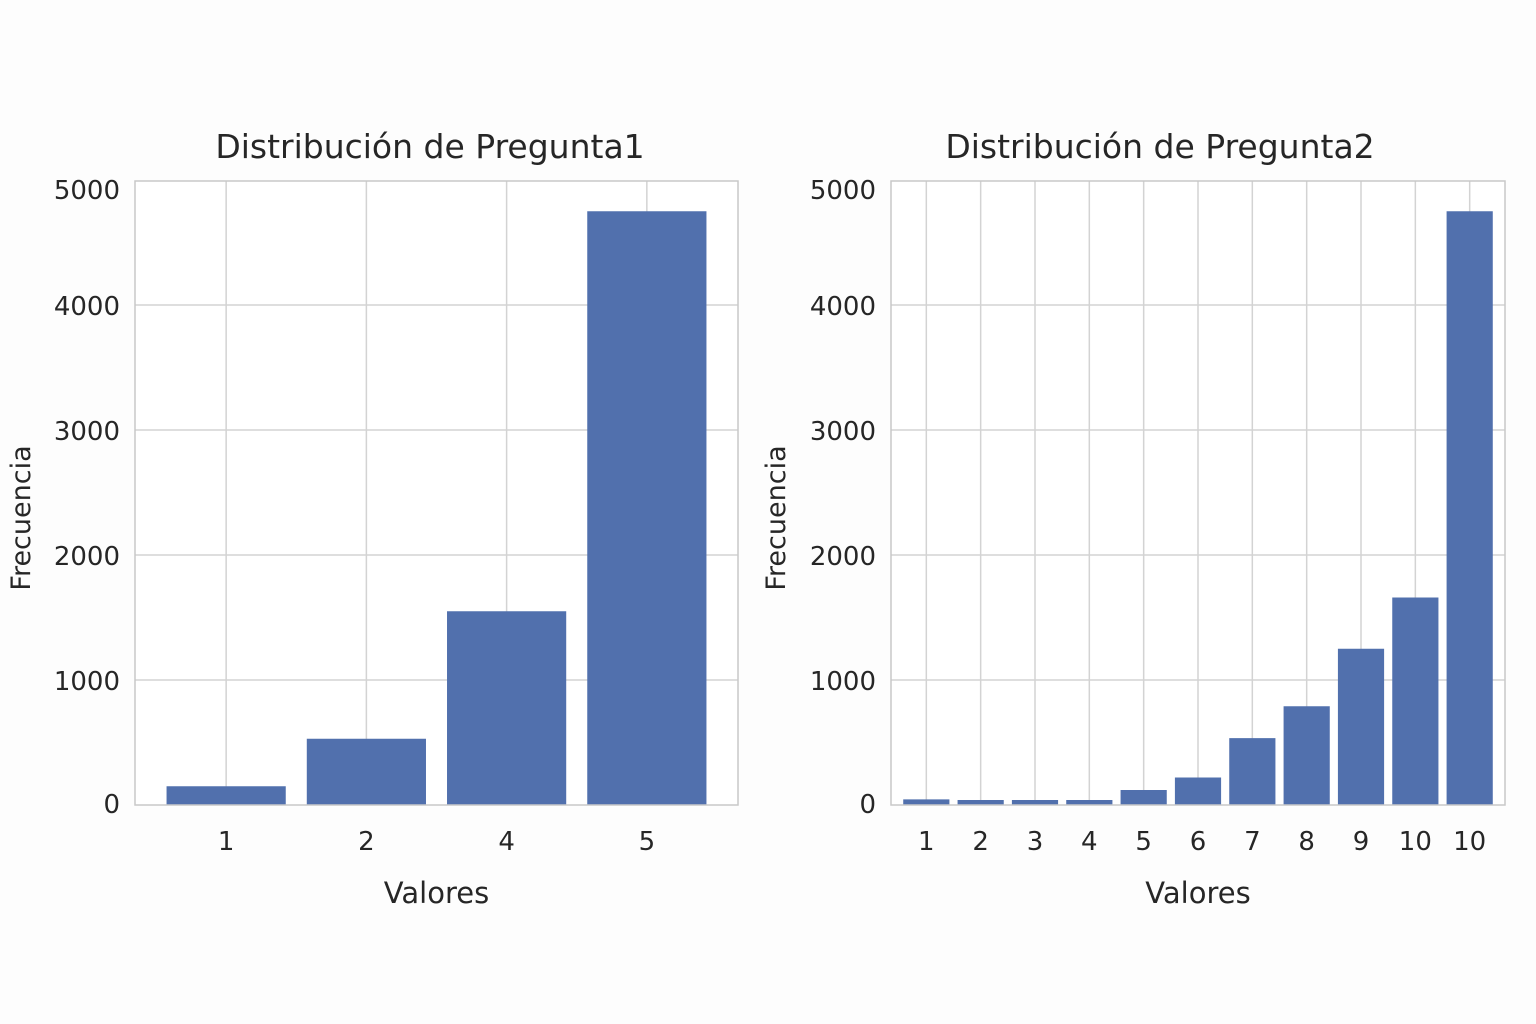 The height and width of the screenshot is (1024, 1536). What do you see at coordinates (1361, 842) in the screenshot?
I see `x-tick-label: 9` at bounding box center [1361, 842].